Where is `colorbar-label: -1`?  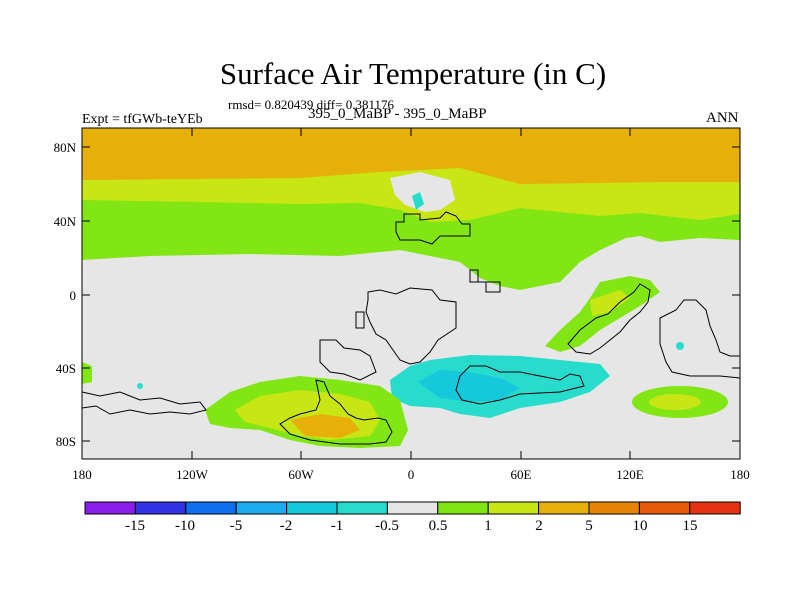
colorbar-label: -1 is located at coordinates (337, 526).